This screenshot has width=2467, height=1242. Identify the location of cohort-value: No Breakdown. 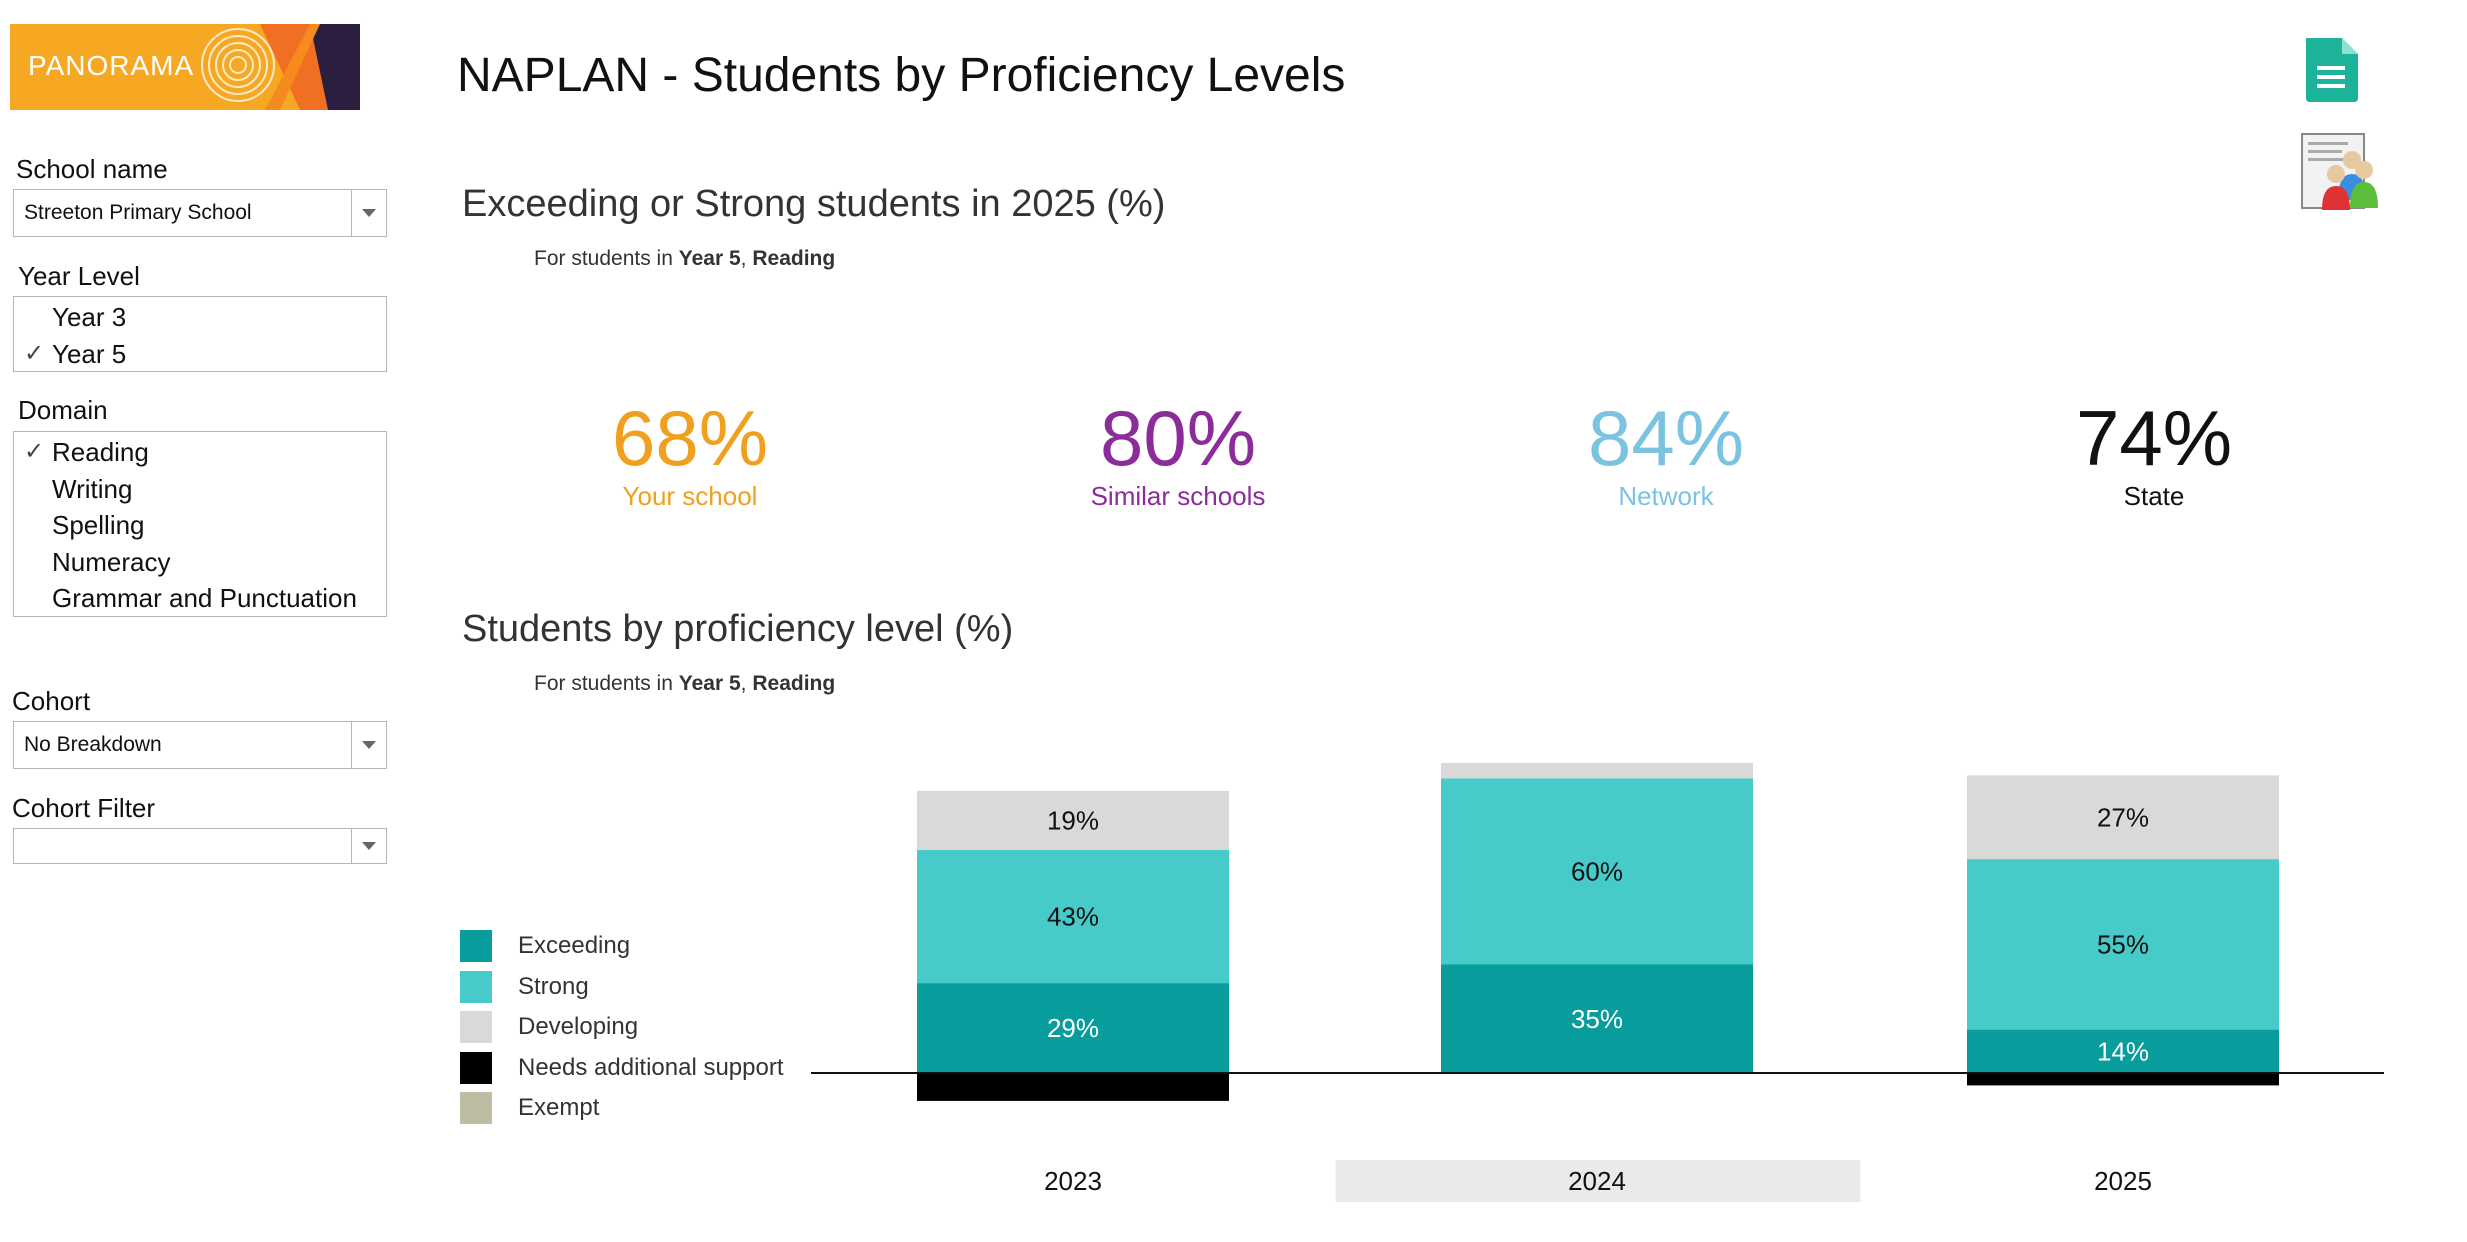
(93, 744).